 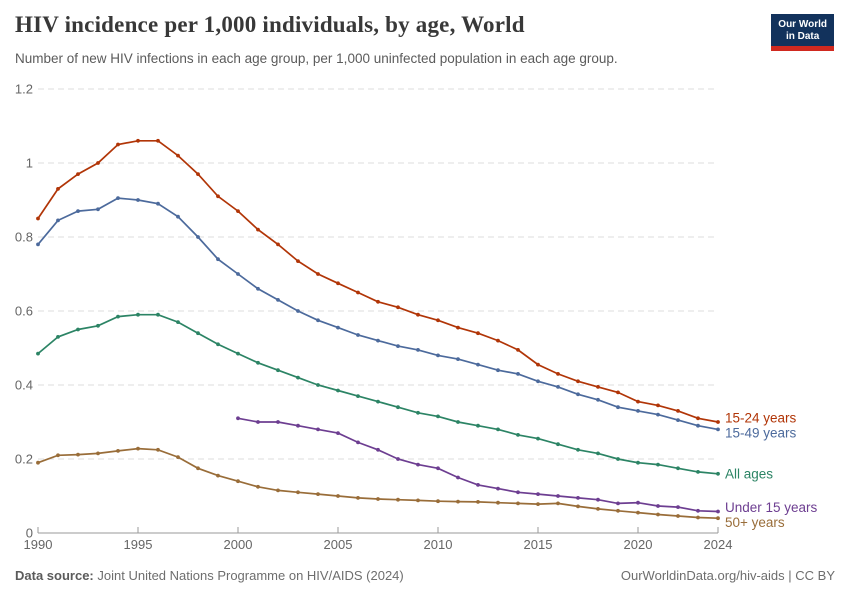 I want to click on attribution-link: OurWorldinData.org/hiv-aids | CC BY, so click(x=727, y=575).